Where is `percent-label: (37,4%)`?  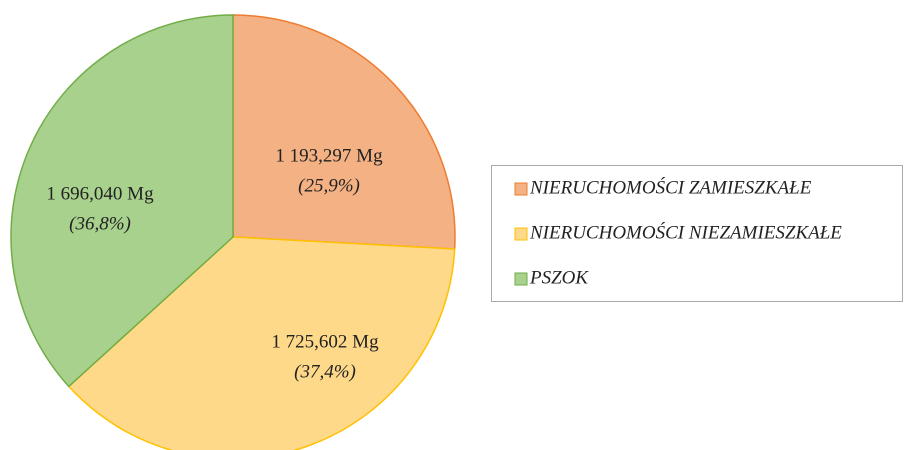
percent-label: (37,4%) is located at coordinates (325, 371).